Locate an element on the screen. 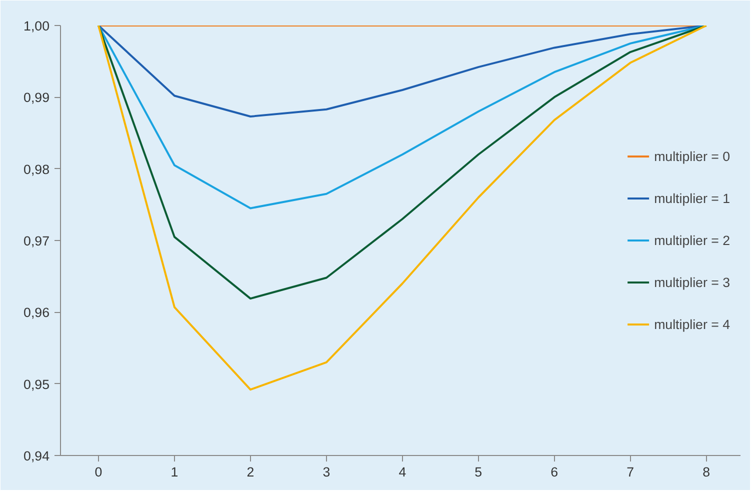 This screenshot has width=754, height=495. y-tick-label: 0,94 is located at coordinates (37, 456).